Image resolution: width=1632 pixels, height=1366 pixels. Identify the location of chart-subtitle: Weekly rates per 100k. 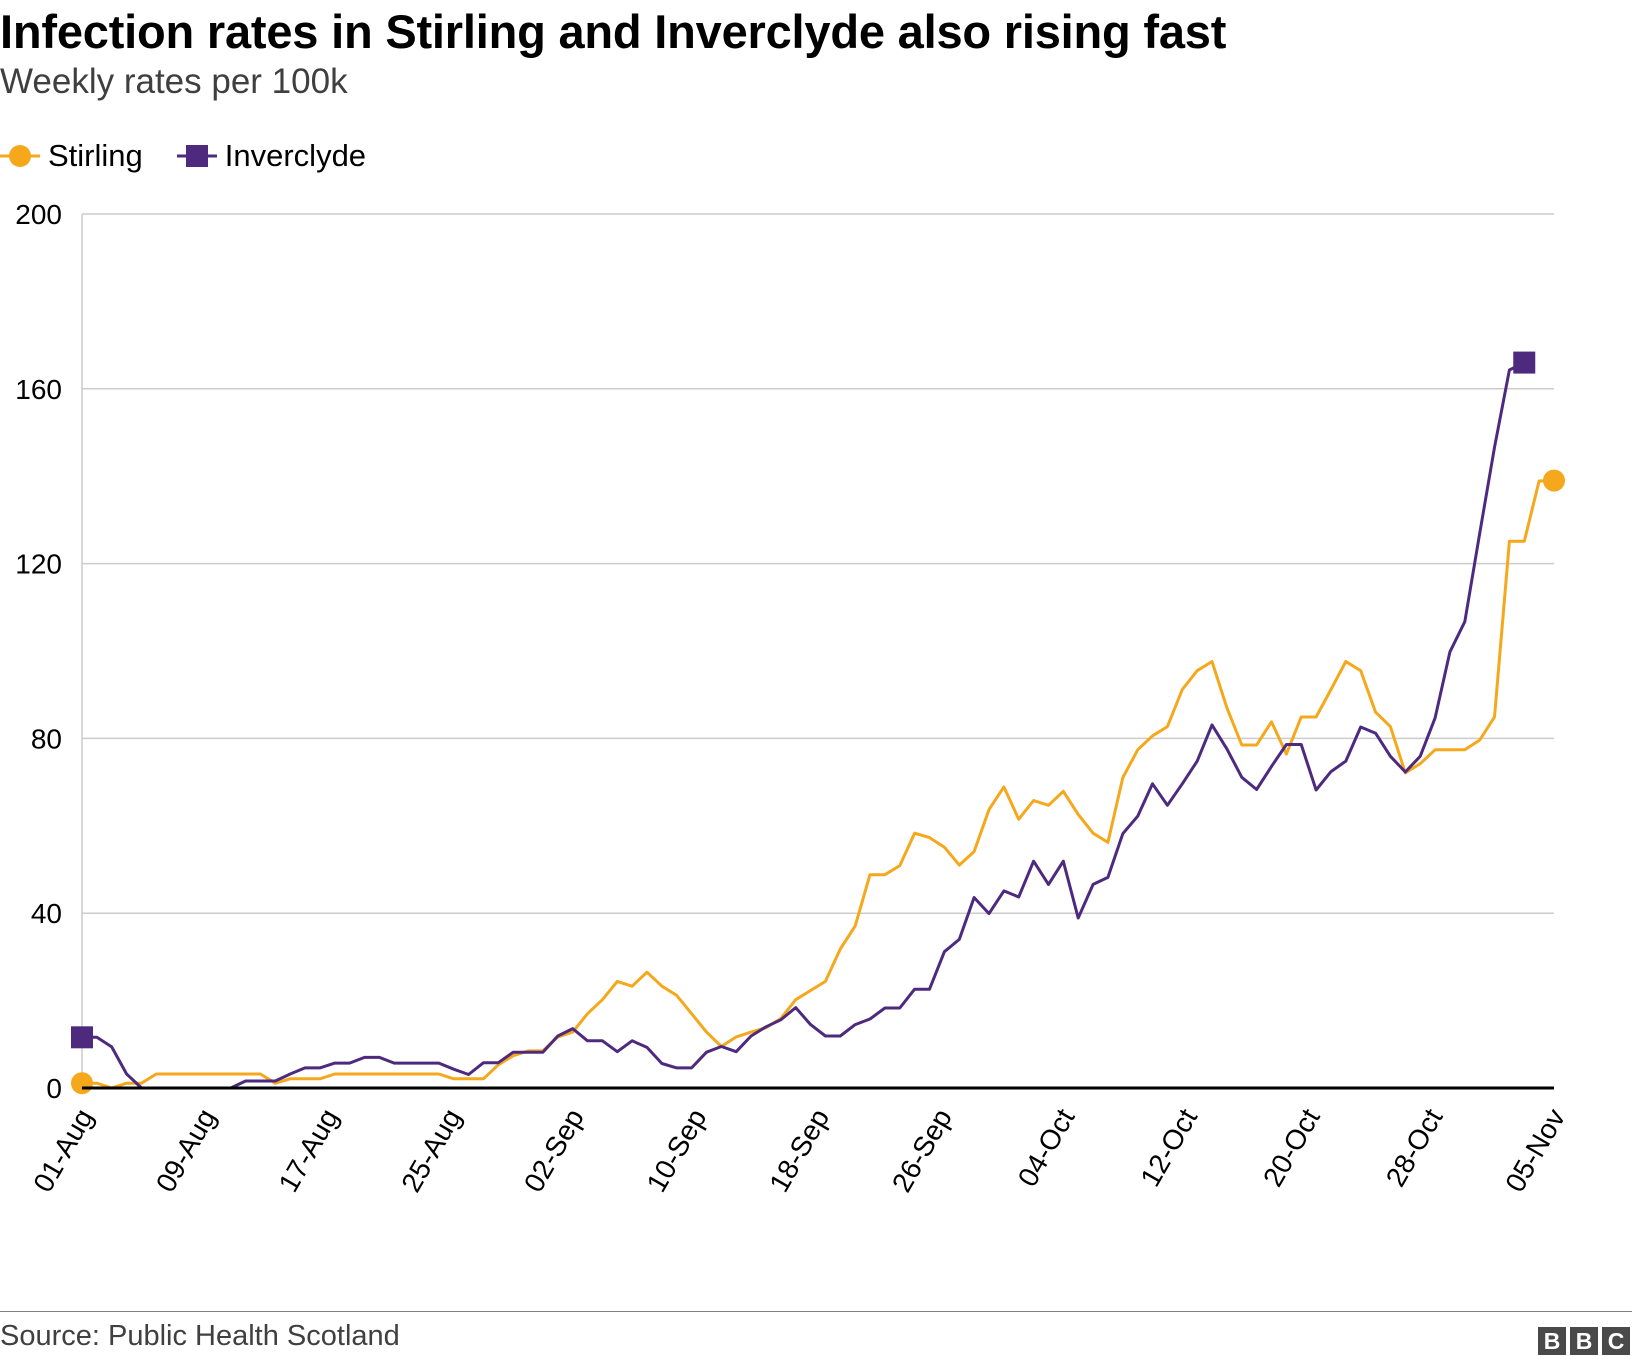
(174, 81).